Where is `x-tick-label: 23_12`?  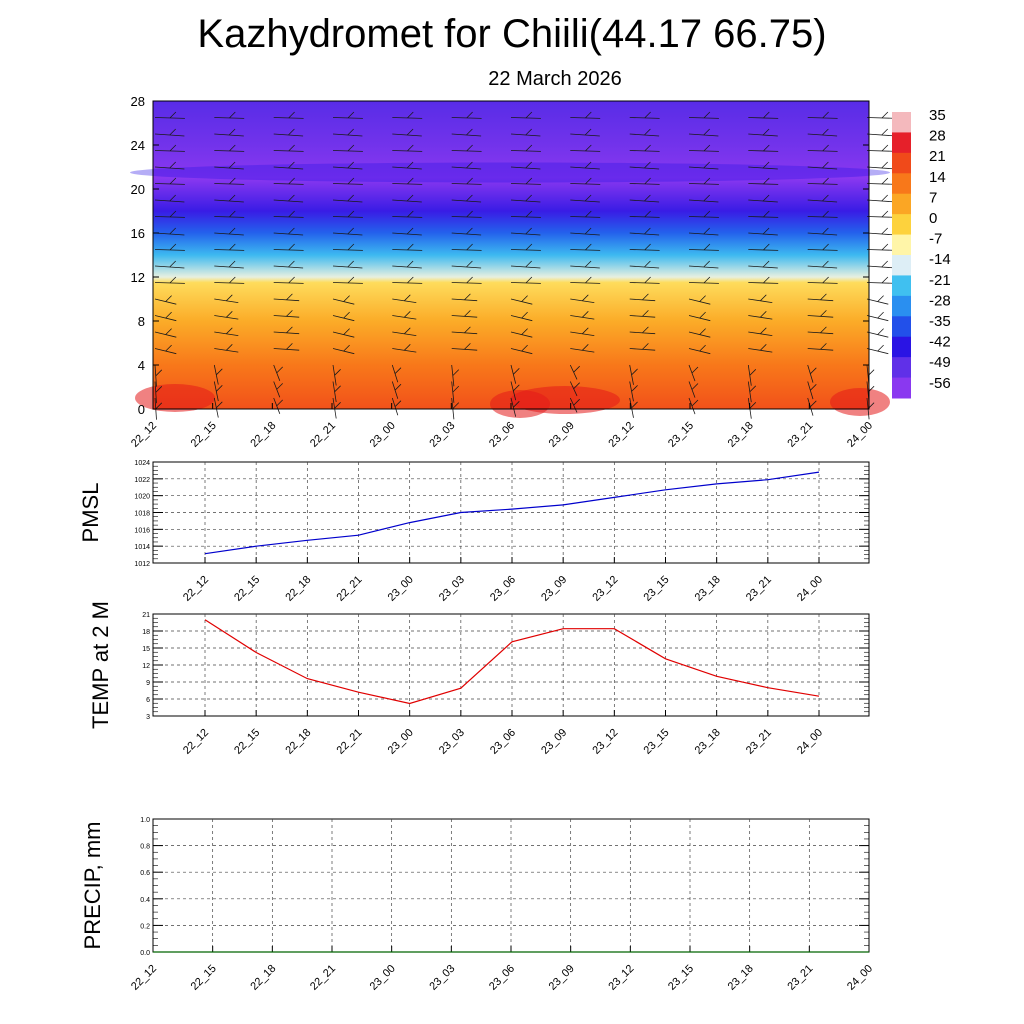
x-tick-label: 23_12 is located at coordinates (605, 742).